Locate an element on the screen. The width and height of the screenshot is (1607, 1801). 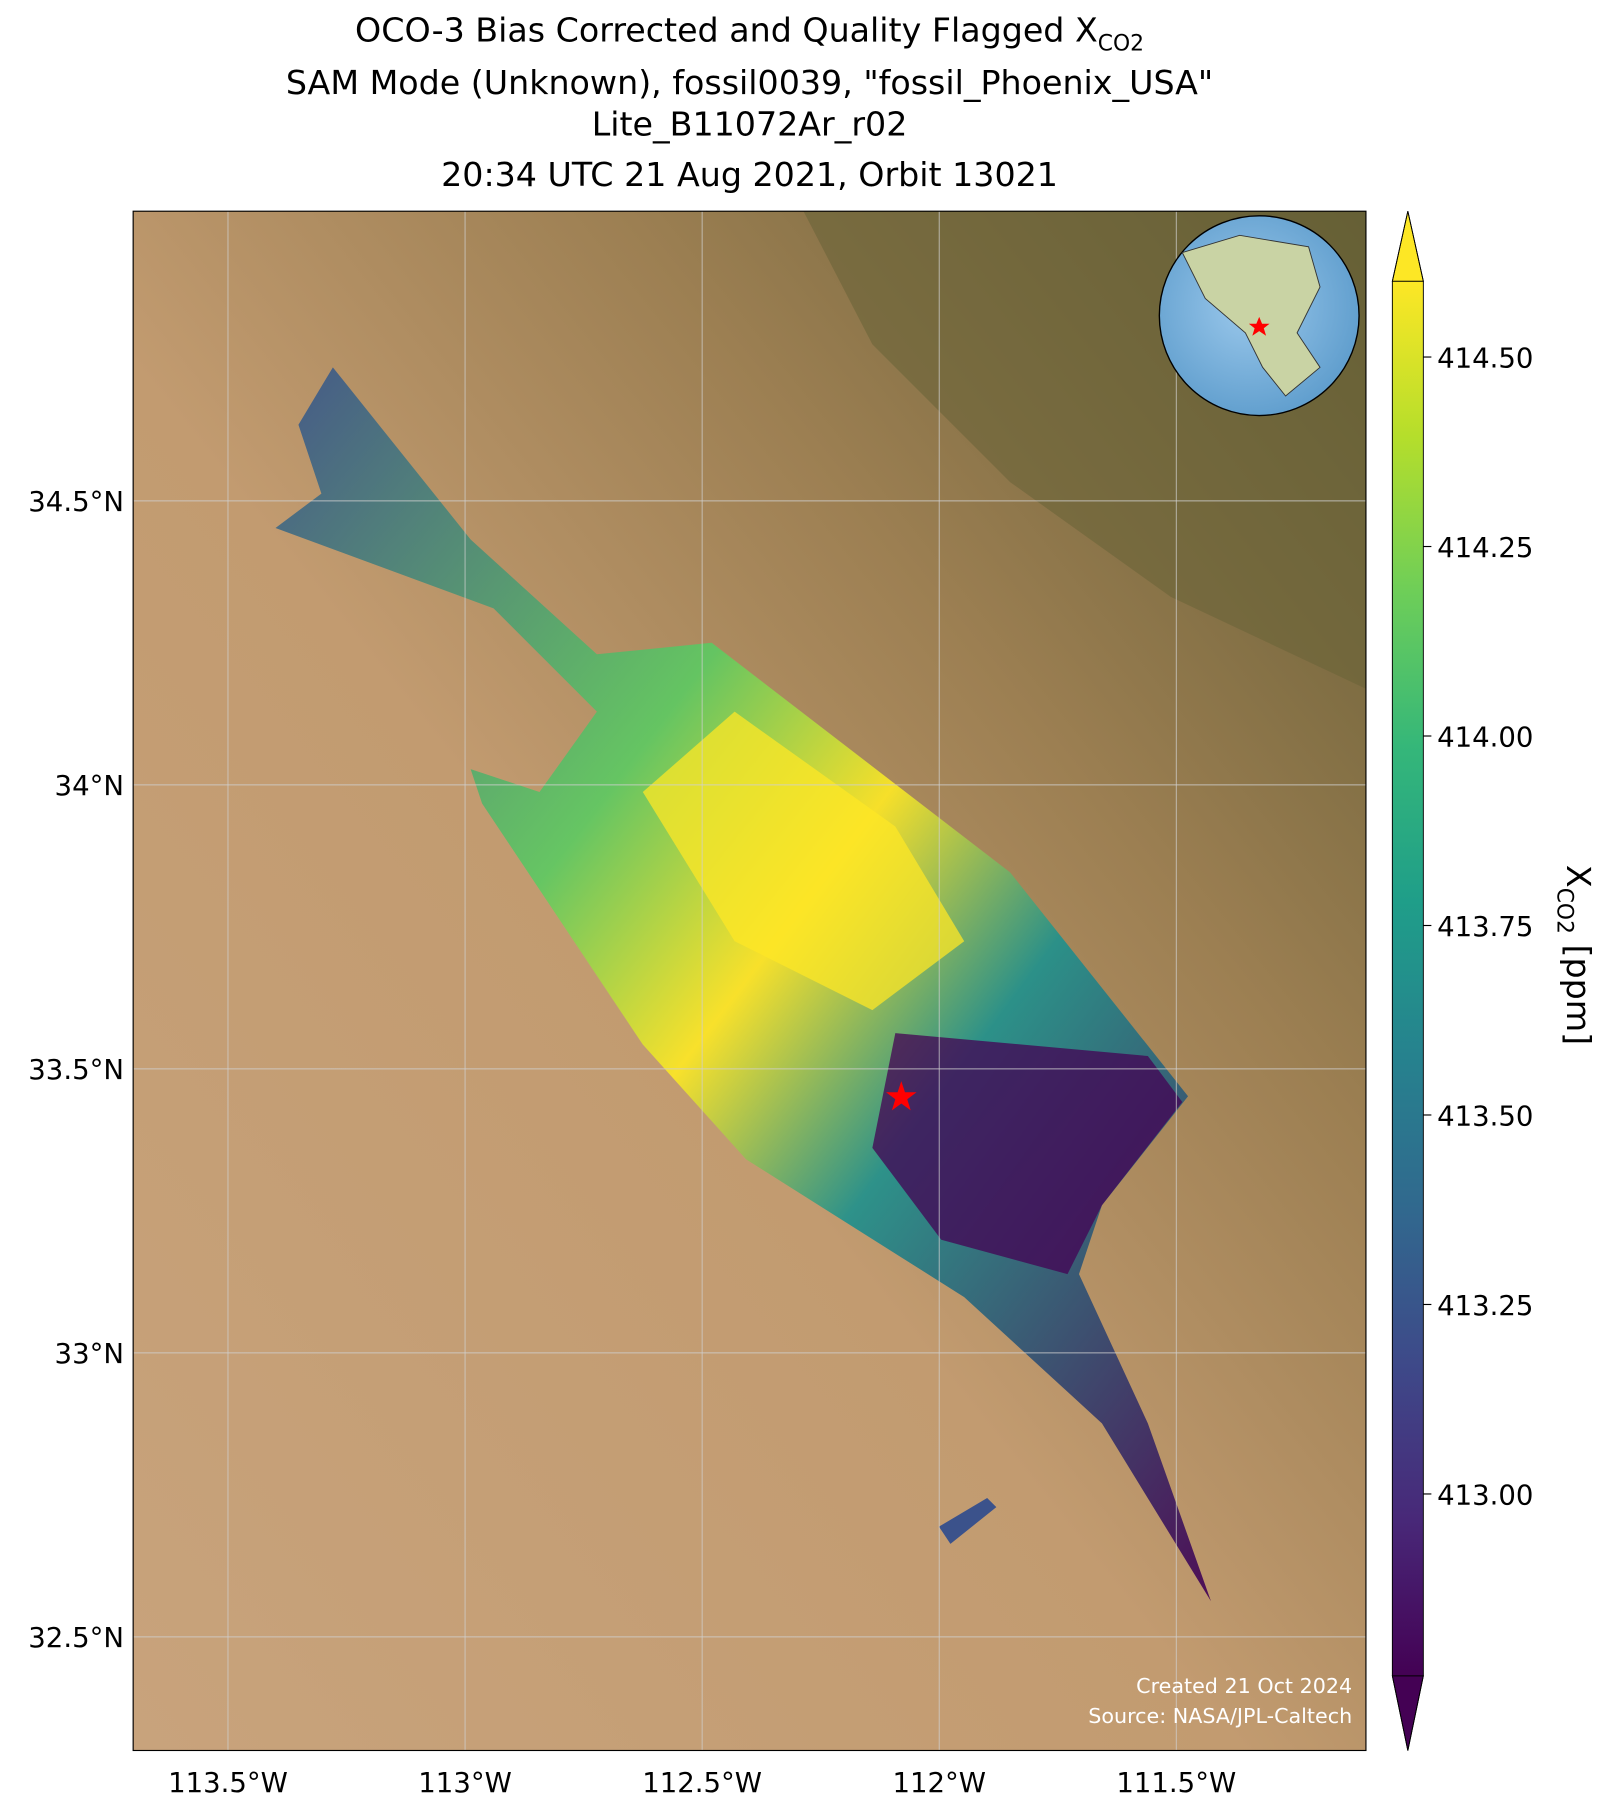
colorbar-tick-label: 414.50 is located at coordinates (1485, 358).